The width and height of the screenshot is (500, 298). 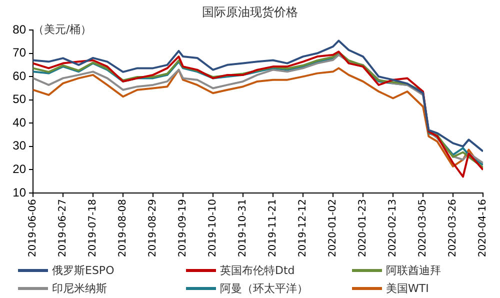 I want to click on y-axis-title: （美元/桶）, so click(x=62, y=29).